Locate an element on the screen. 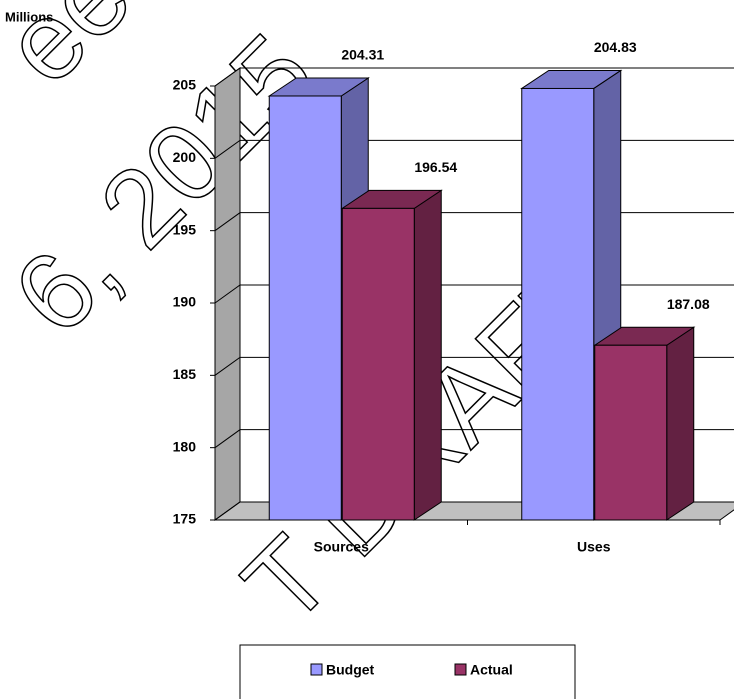 The image size is (734, 699). y-tick-label: 195 is located at coordinates (185, 229).